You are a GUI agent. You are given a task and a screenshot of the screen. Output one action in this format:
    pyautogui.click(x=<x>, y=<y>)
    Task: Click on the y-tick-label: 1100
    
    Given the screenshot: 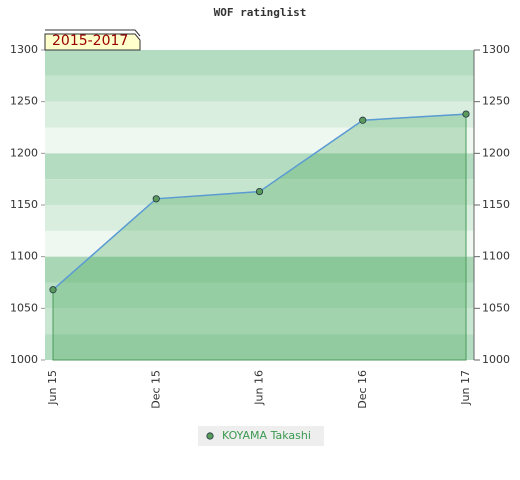 What is the action you would take?
    pyautogui.click(x=24, y=256)
    